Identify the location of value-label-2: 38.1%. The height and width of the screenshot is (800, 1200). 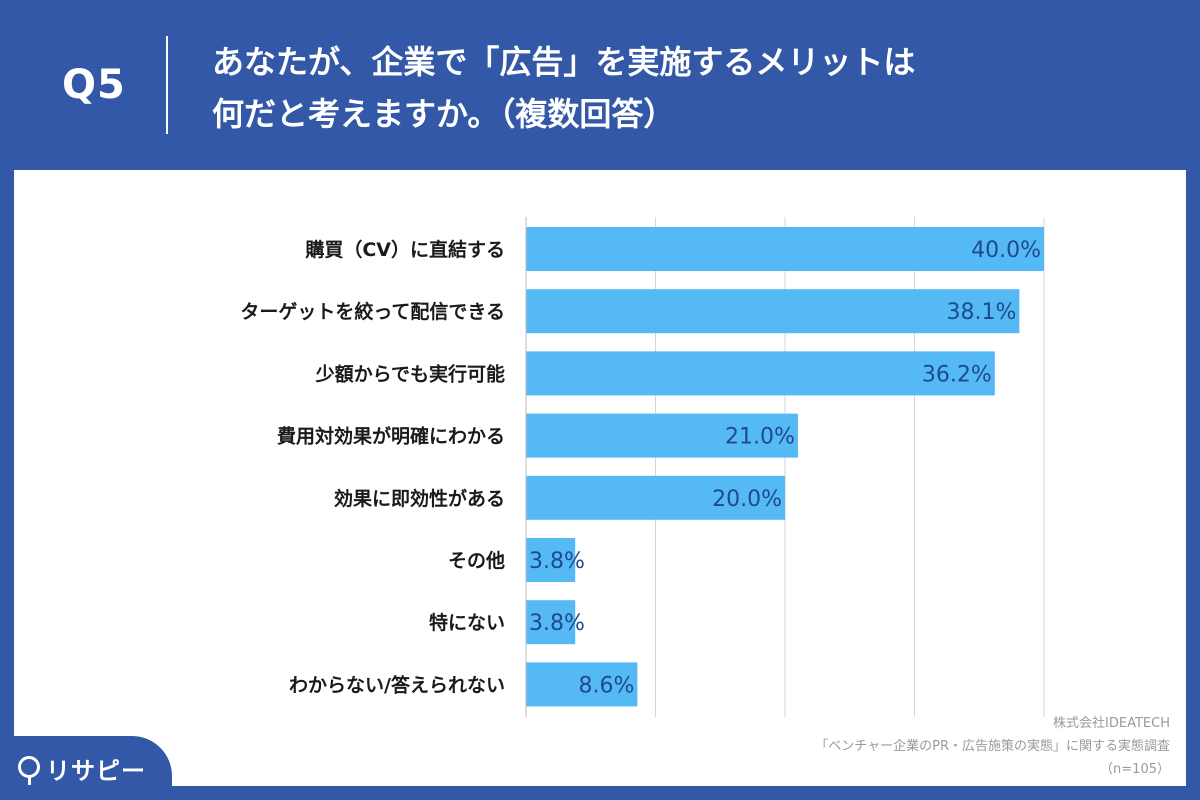
(982, 312).